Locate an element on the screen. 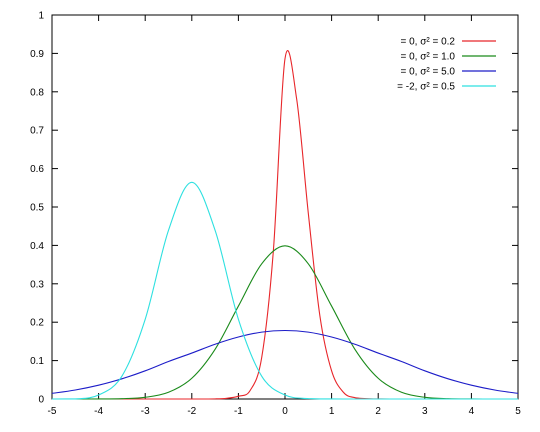 This screenshot has width=540, height=432. x-tick-label: 2 is located at coordinates (378, 411).